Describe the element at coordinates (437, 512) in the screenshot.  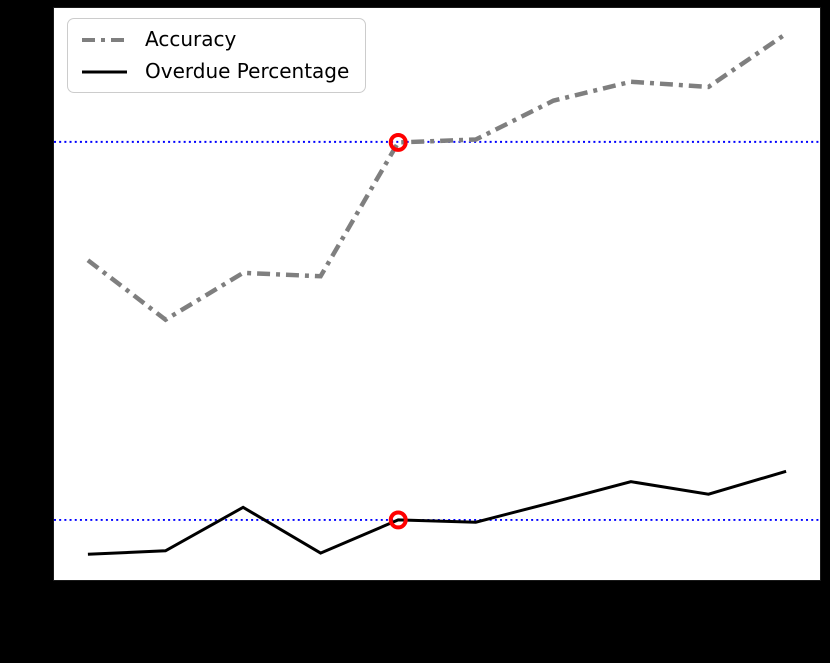
I see `series-line-overdue-percentage` at that location.